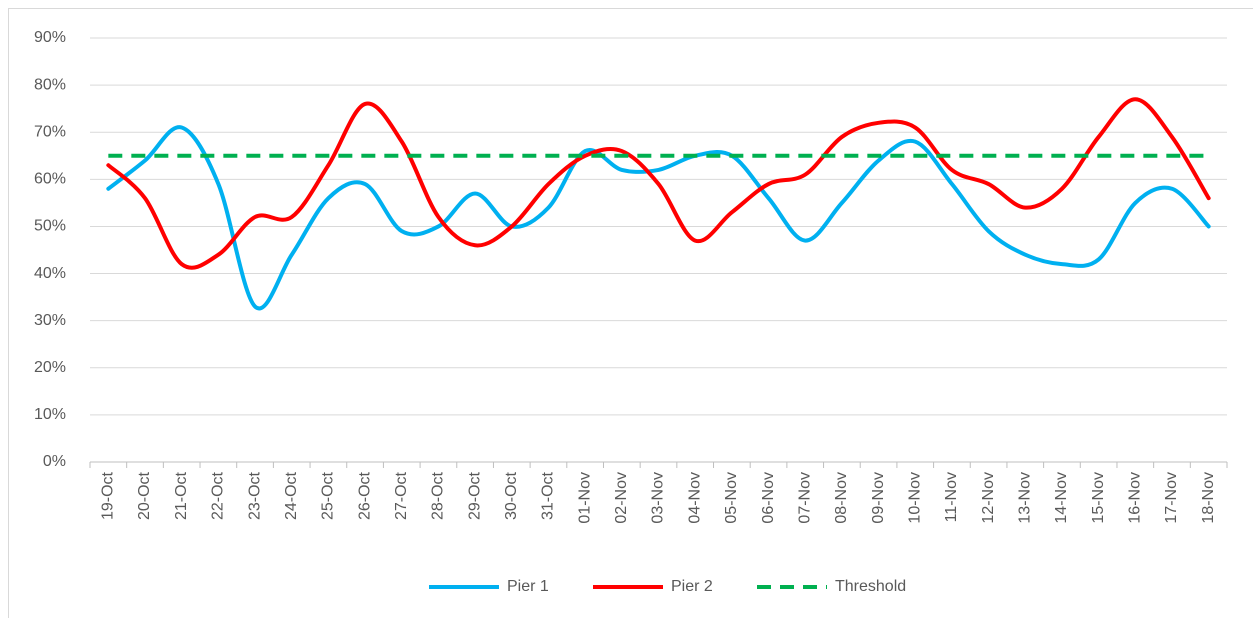  I want to click on x-tick-label: 16-Nov, so click(1135, 498).